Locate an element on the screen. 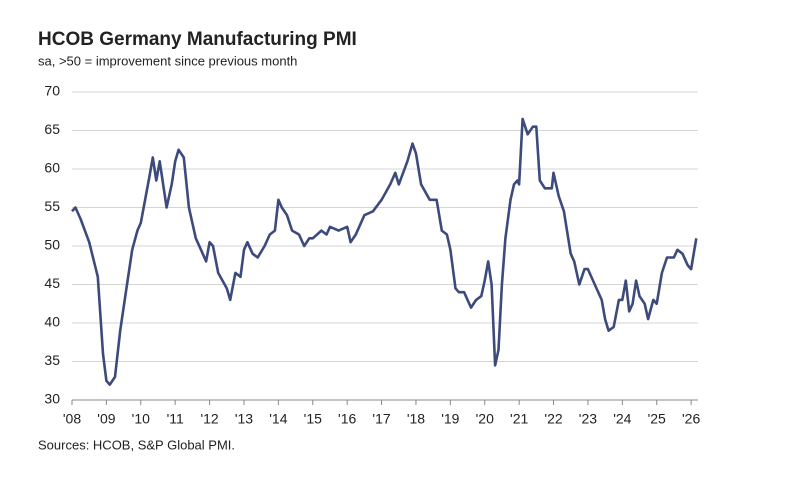 This screenshot has height=496, width=786. x-tick-label: '21 is located at coordinates (519, 419).